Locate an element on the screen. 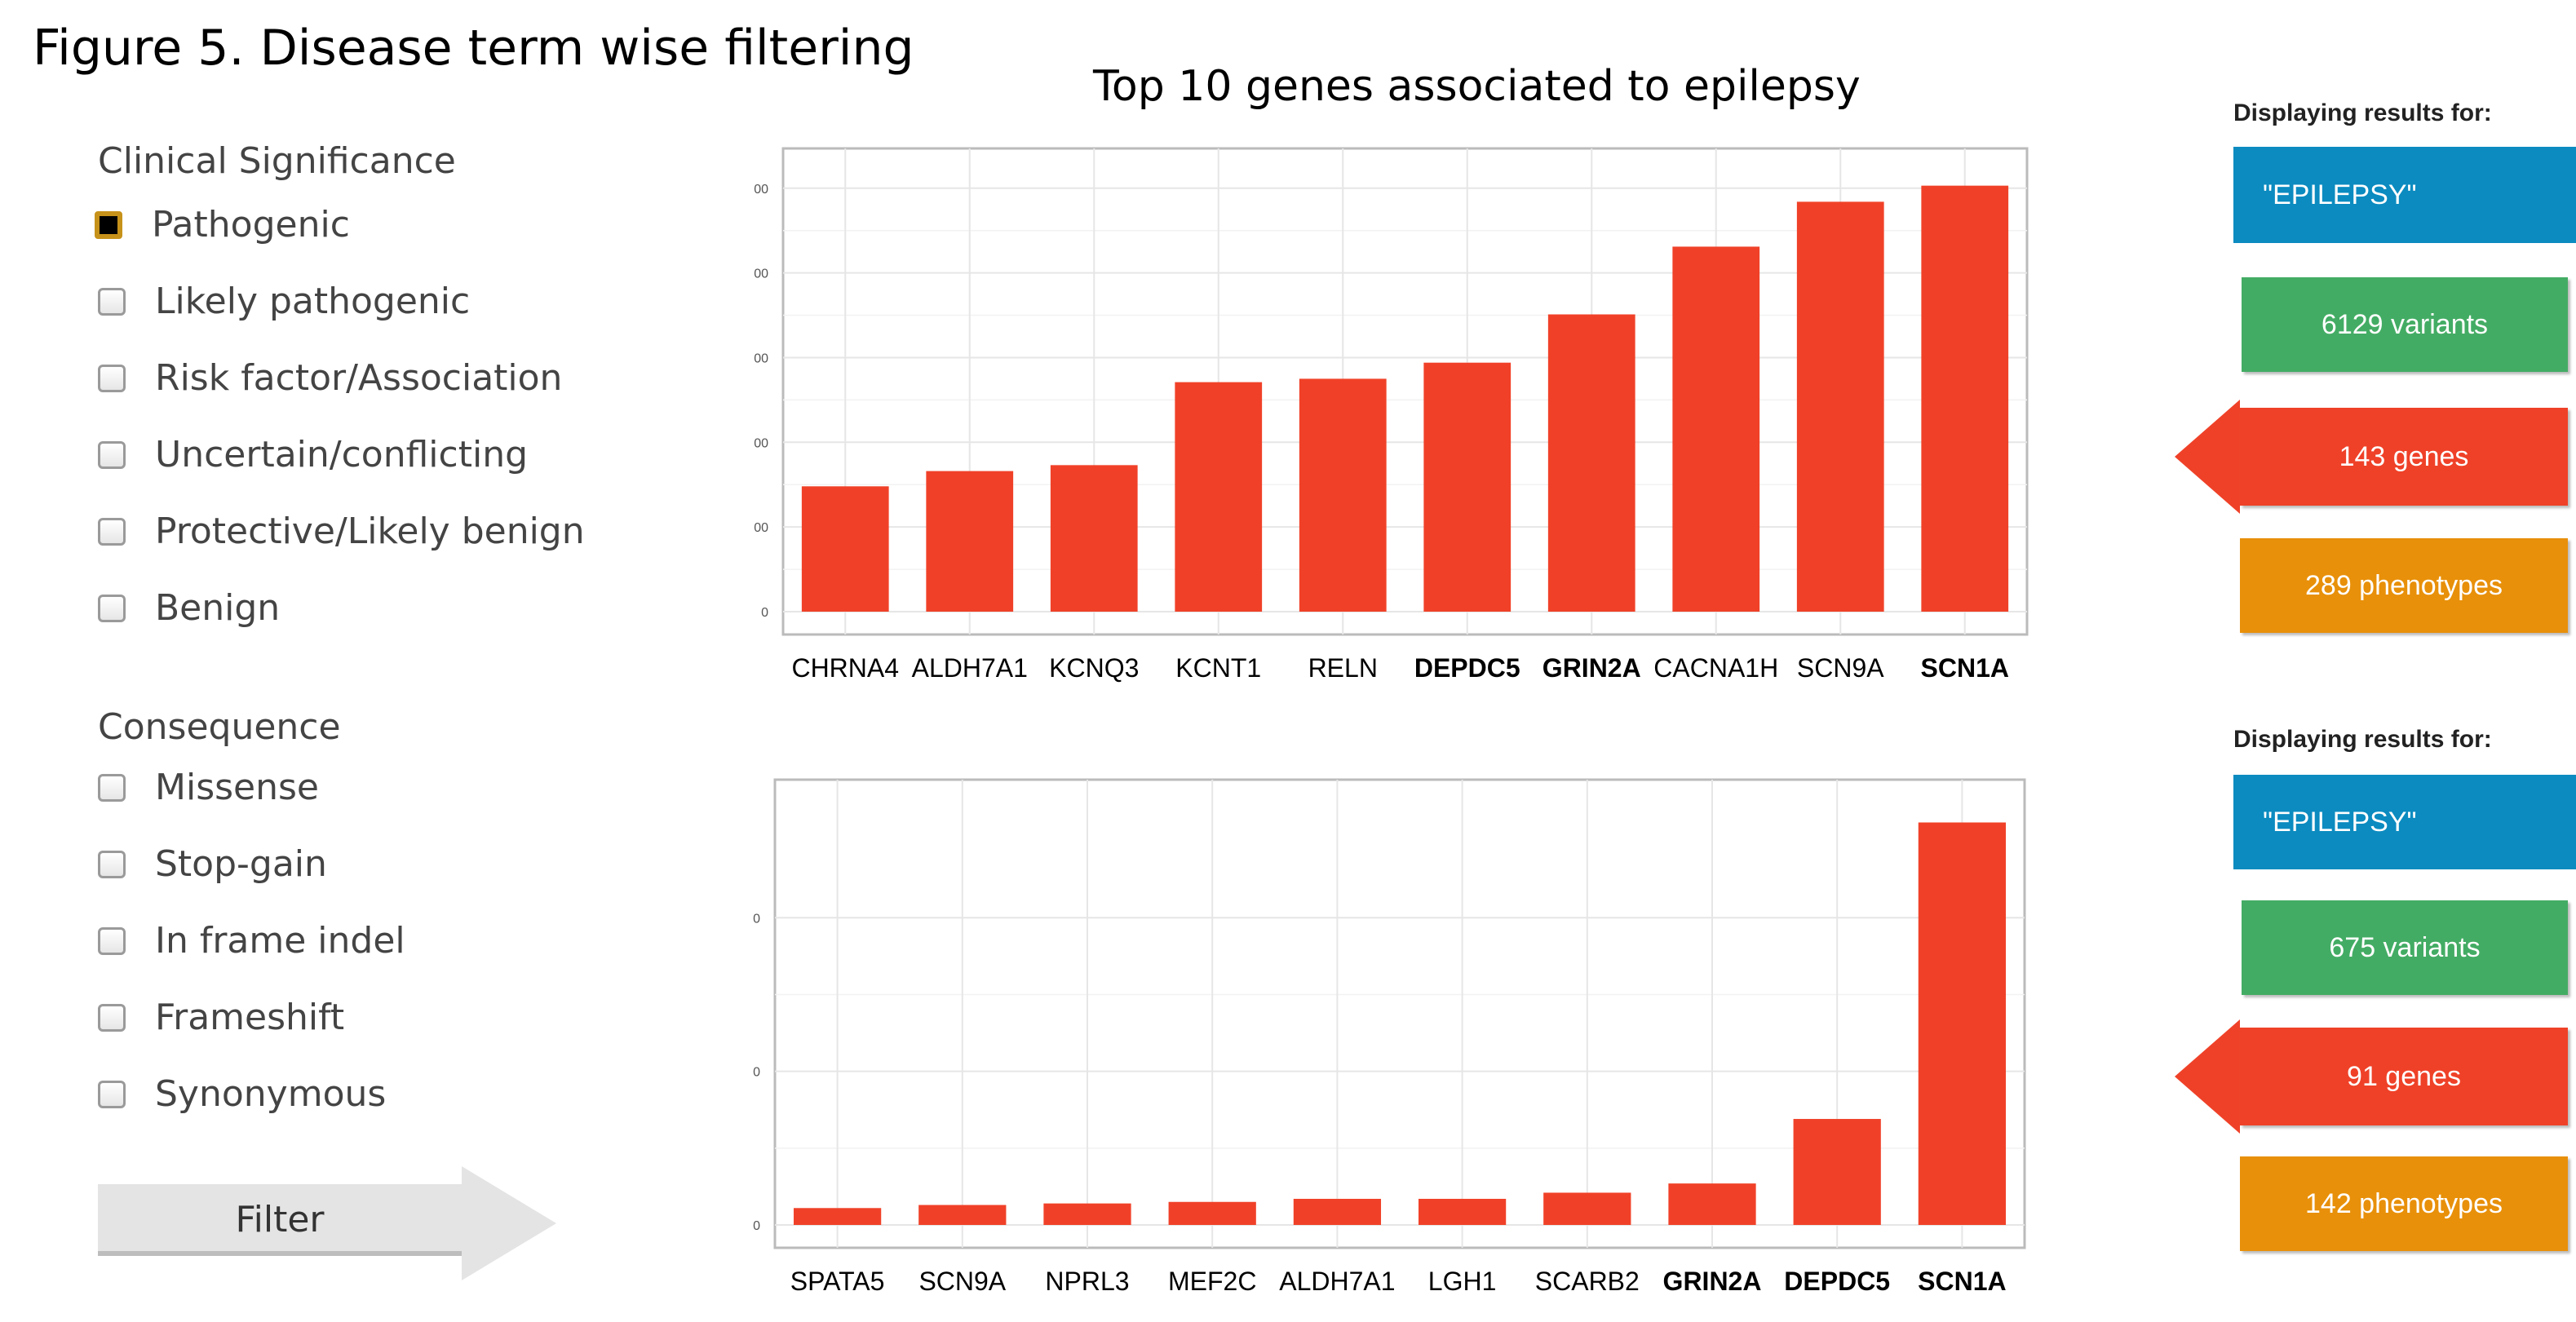 This screenshot has width=2576, height=1322. checkbox-benign: Benign is located at coordinates (189, 608).